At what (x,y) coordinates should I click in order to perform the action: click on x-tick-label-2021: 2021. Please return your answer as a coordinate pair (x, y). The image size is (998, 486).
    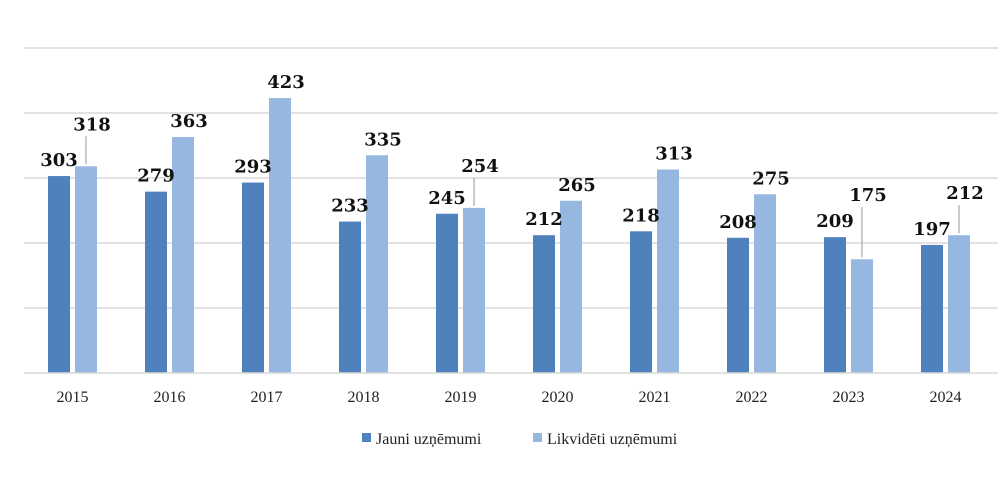
    Looking at the image, I should click on (655, 397).